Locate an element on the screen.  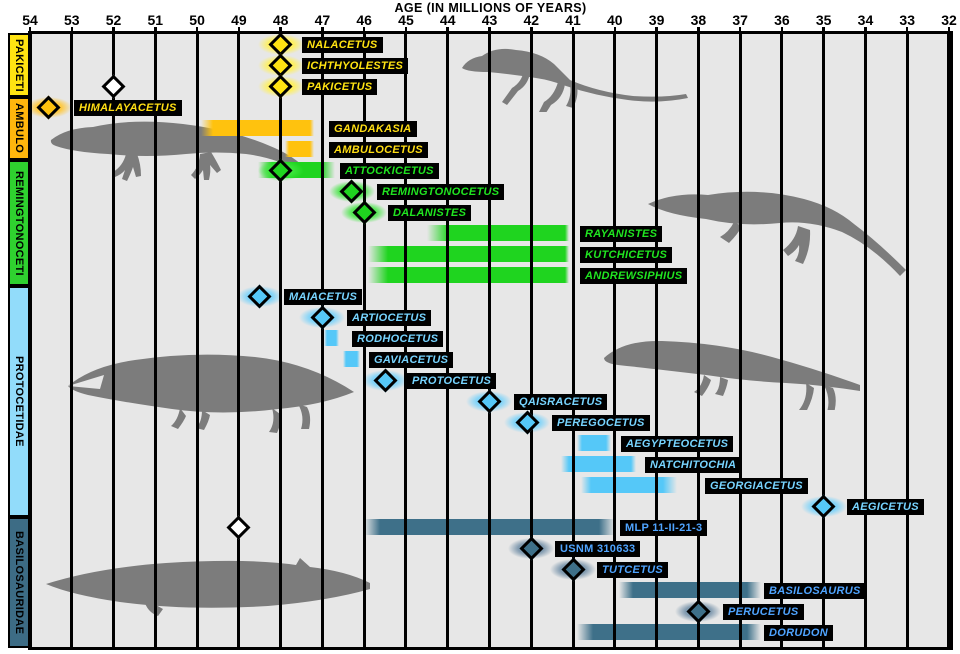
axis-tick-label-42: 42 is located at coordinates (531, 20).